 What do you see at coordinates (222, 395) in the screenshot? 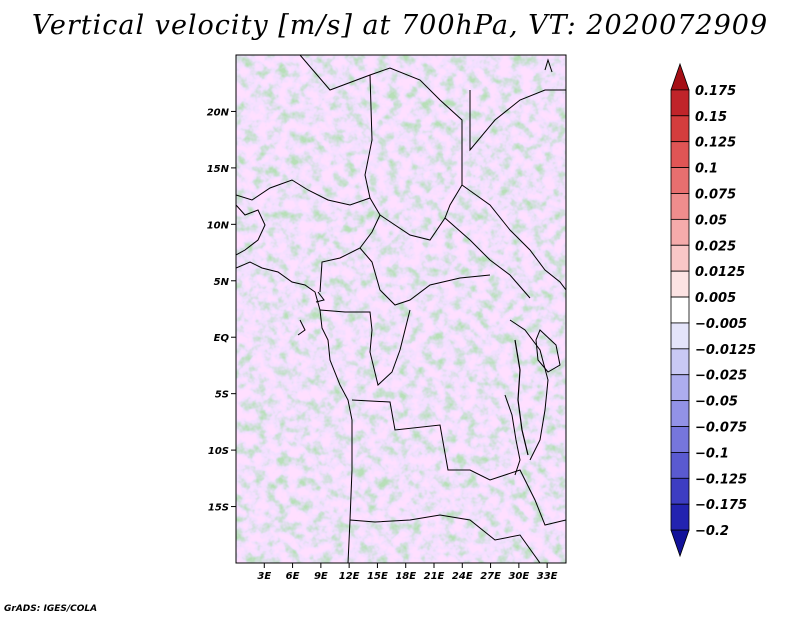
I see `lat-label: 5S` at bounding box center [222, 395].